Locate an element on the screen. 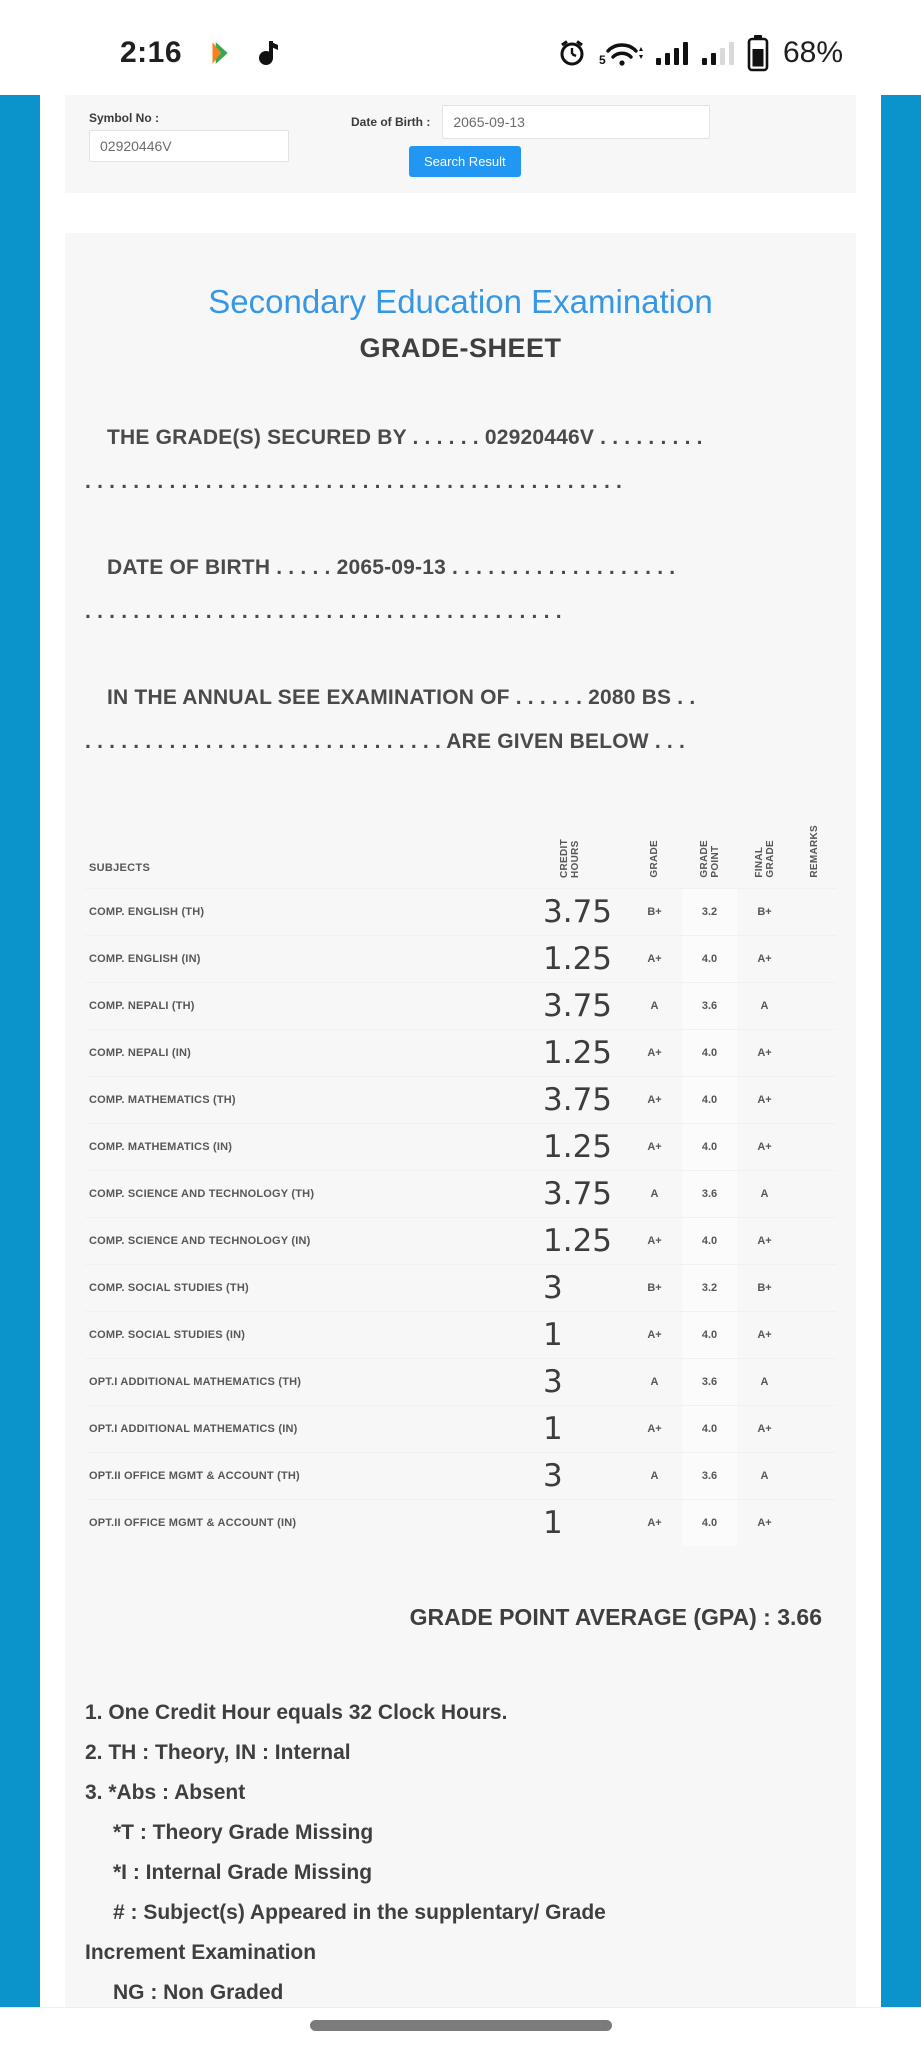 The image size is (921, 2048). table-row: OPT.II OFFICE MGMT & ACCOUNT (TH) 3 A 3.6 A is located at coordinates (460, 1475).